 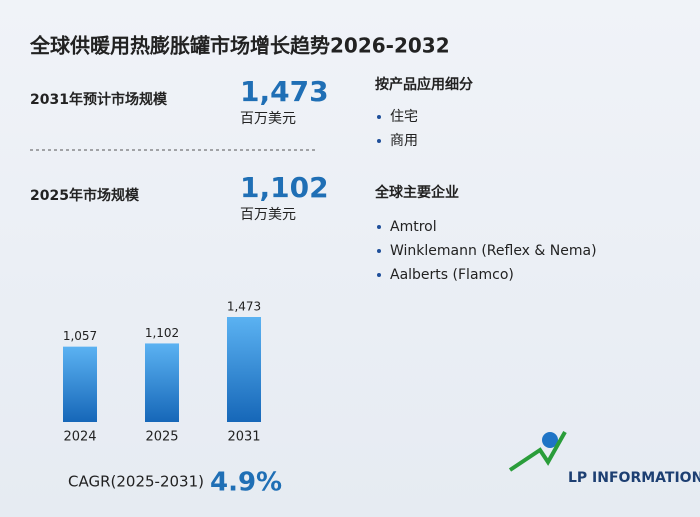 I want to click on logo-text: LP INFORMATION, so click(x=634, y=478).